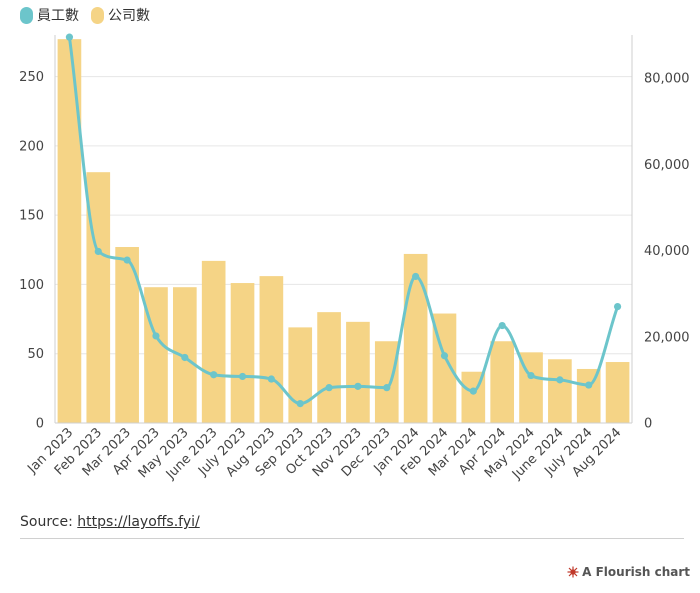 This screenshot has height=593, width=700. Describe the element at coordinates (58, 16) in the screenshot. I see `legend-label-employees: 員工數` at that location.